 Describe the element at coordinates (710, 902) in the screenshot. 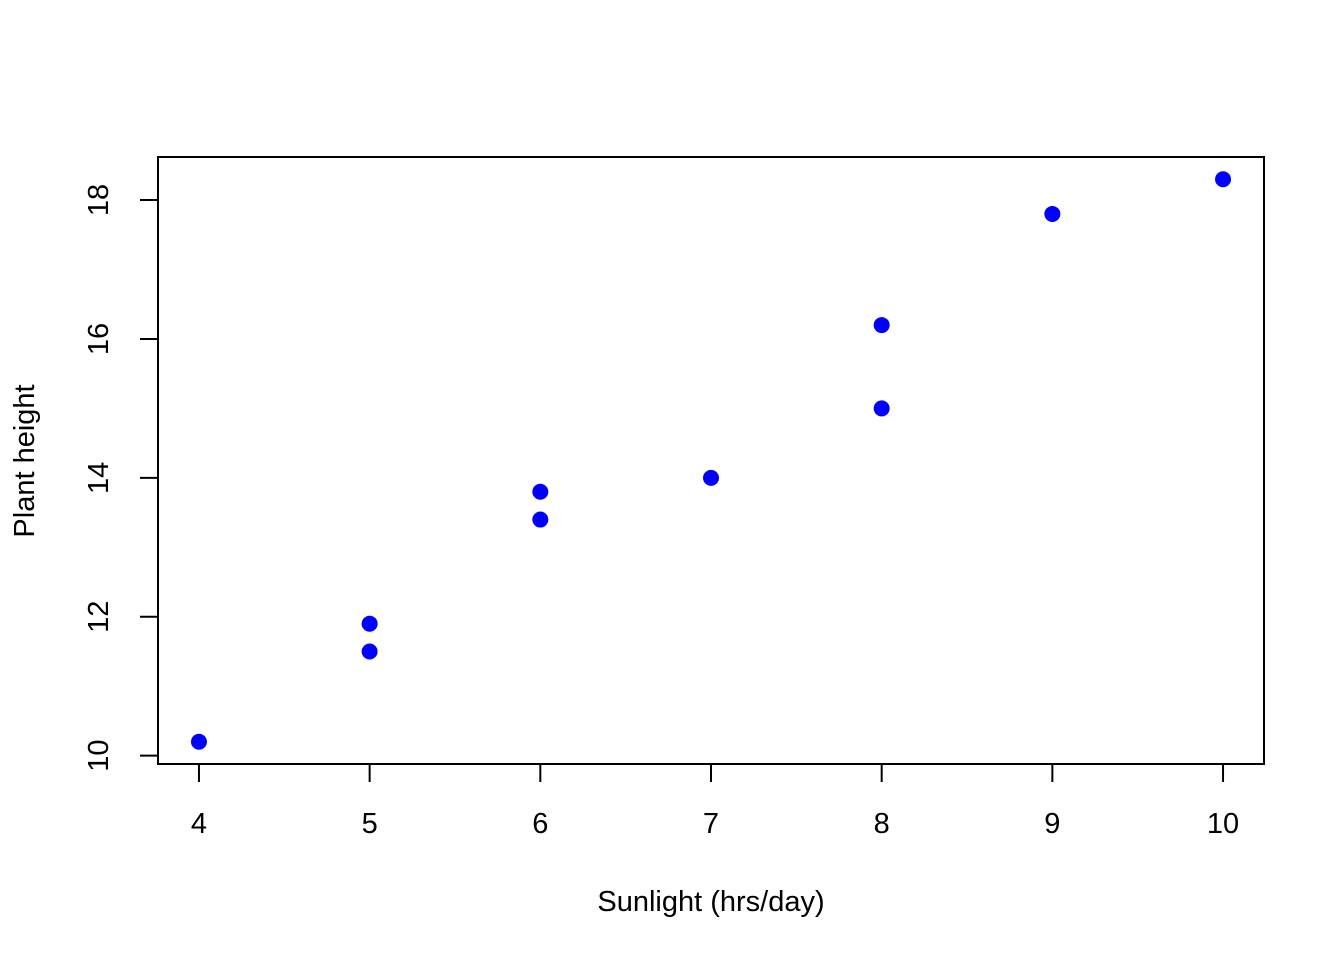

I see `x-axis-label: Sunlight (hrs/day)` at that location.